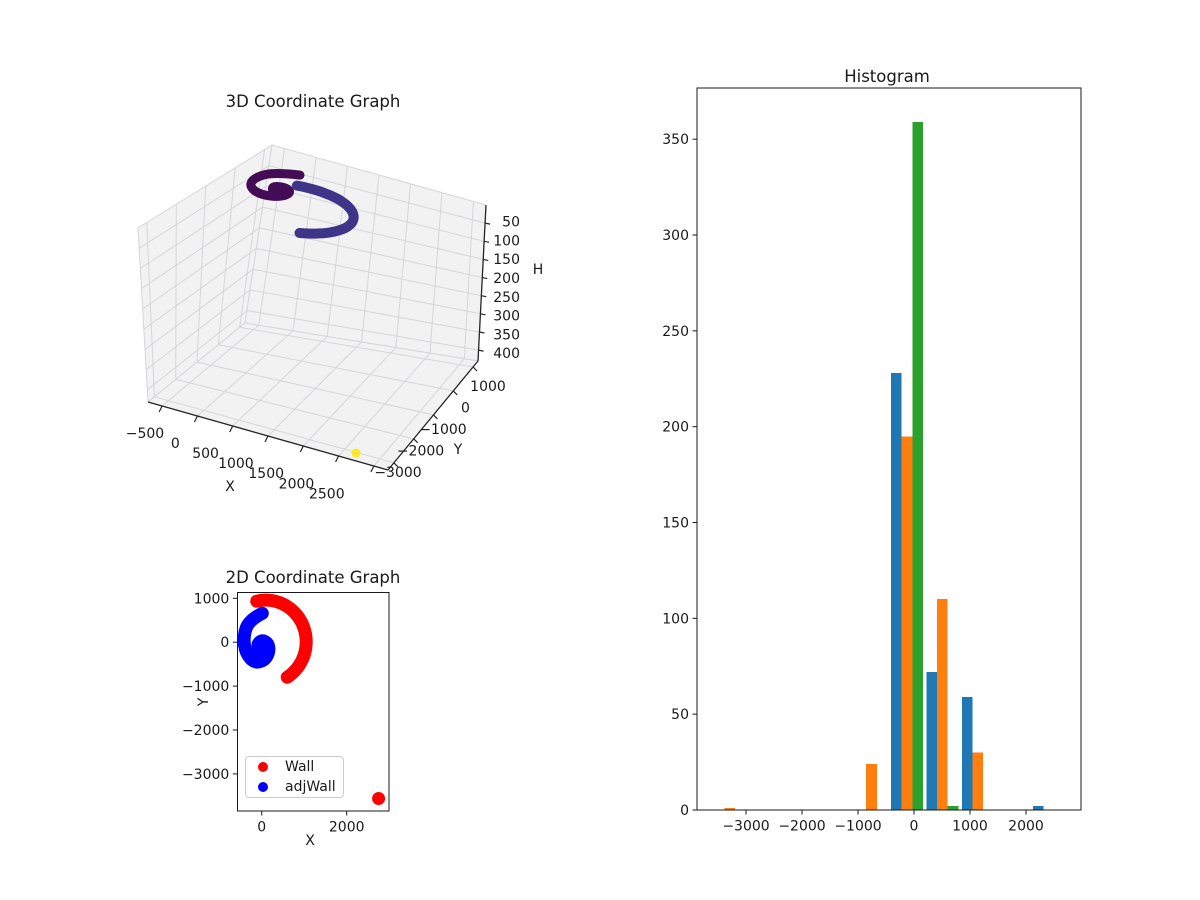 The image size is (1200, 900). Describe the element at coordinates (538, 270) in the screenshot. I see `plot3d-z-axis-label: H` at that location.